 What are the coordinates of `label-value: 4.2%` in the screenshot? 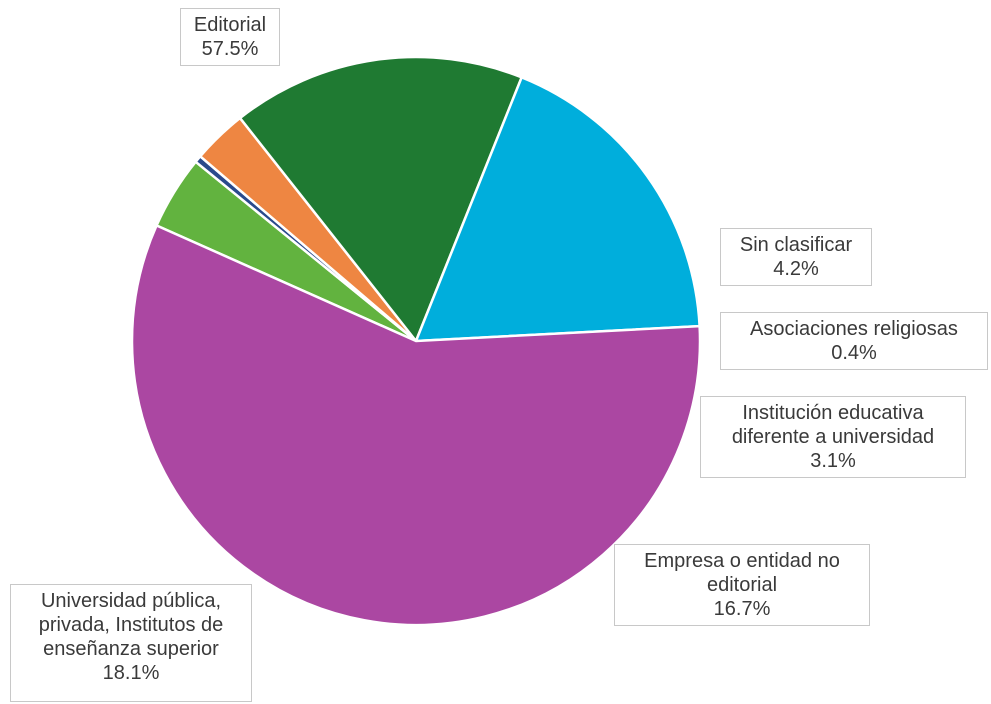 It's located at (796, 269).